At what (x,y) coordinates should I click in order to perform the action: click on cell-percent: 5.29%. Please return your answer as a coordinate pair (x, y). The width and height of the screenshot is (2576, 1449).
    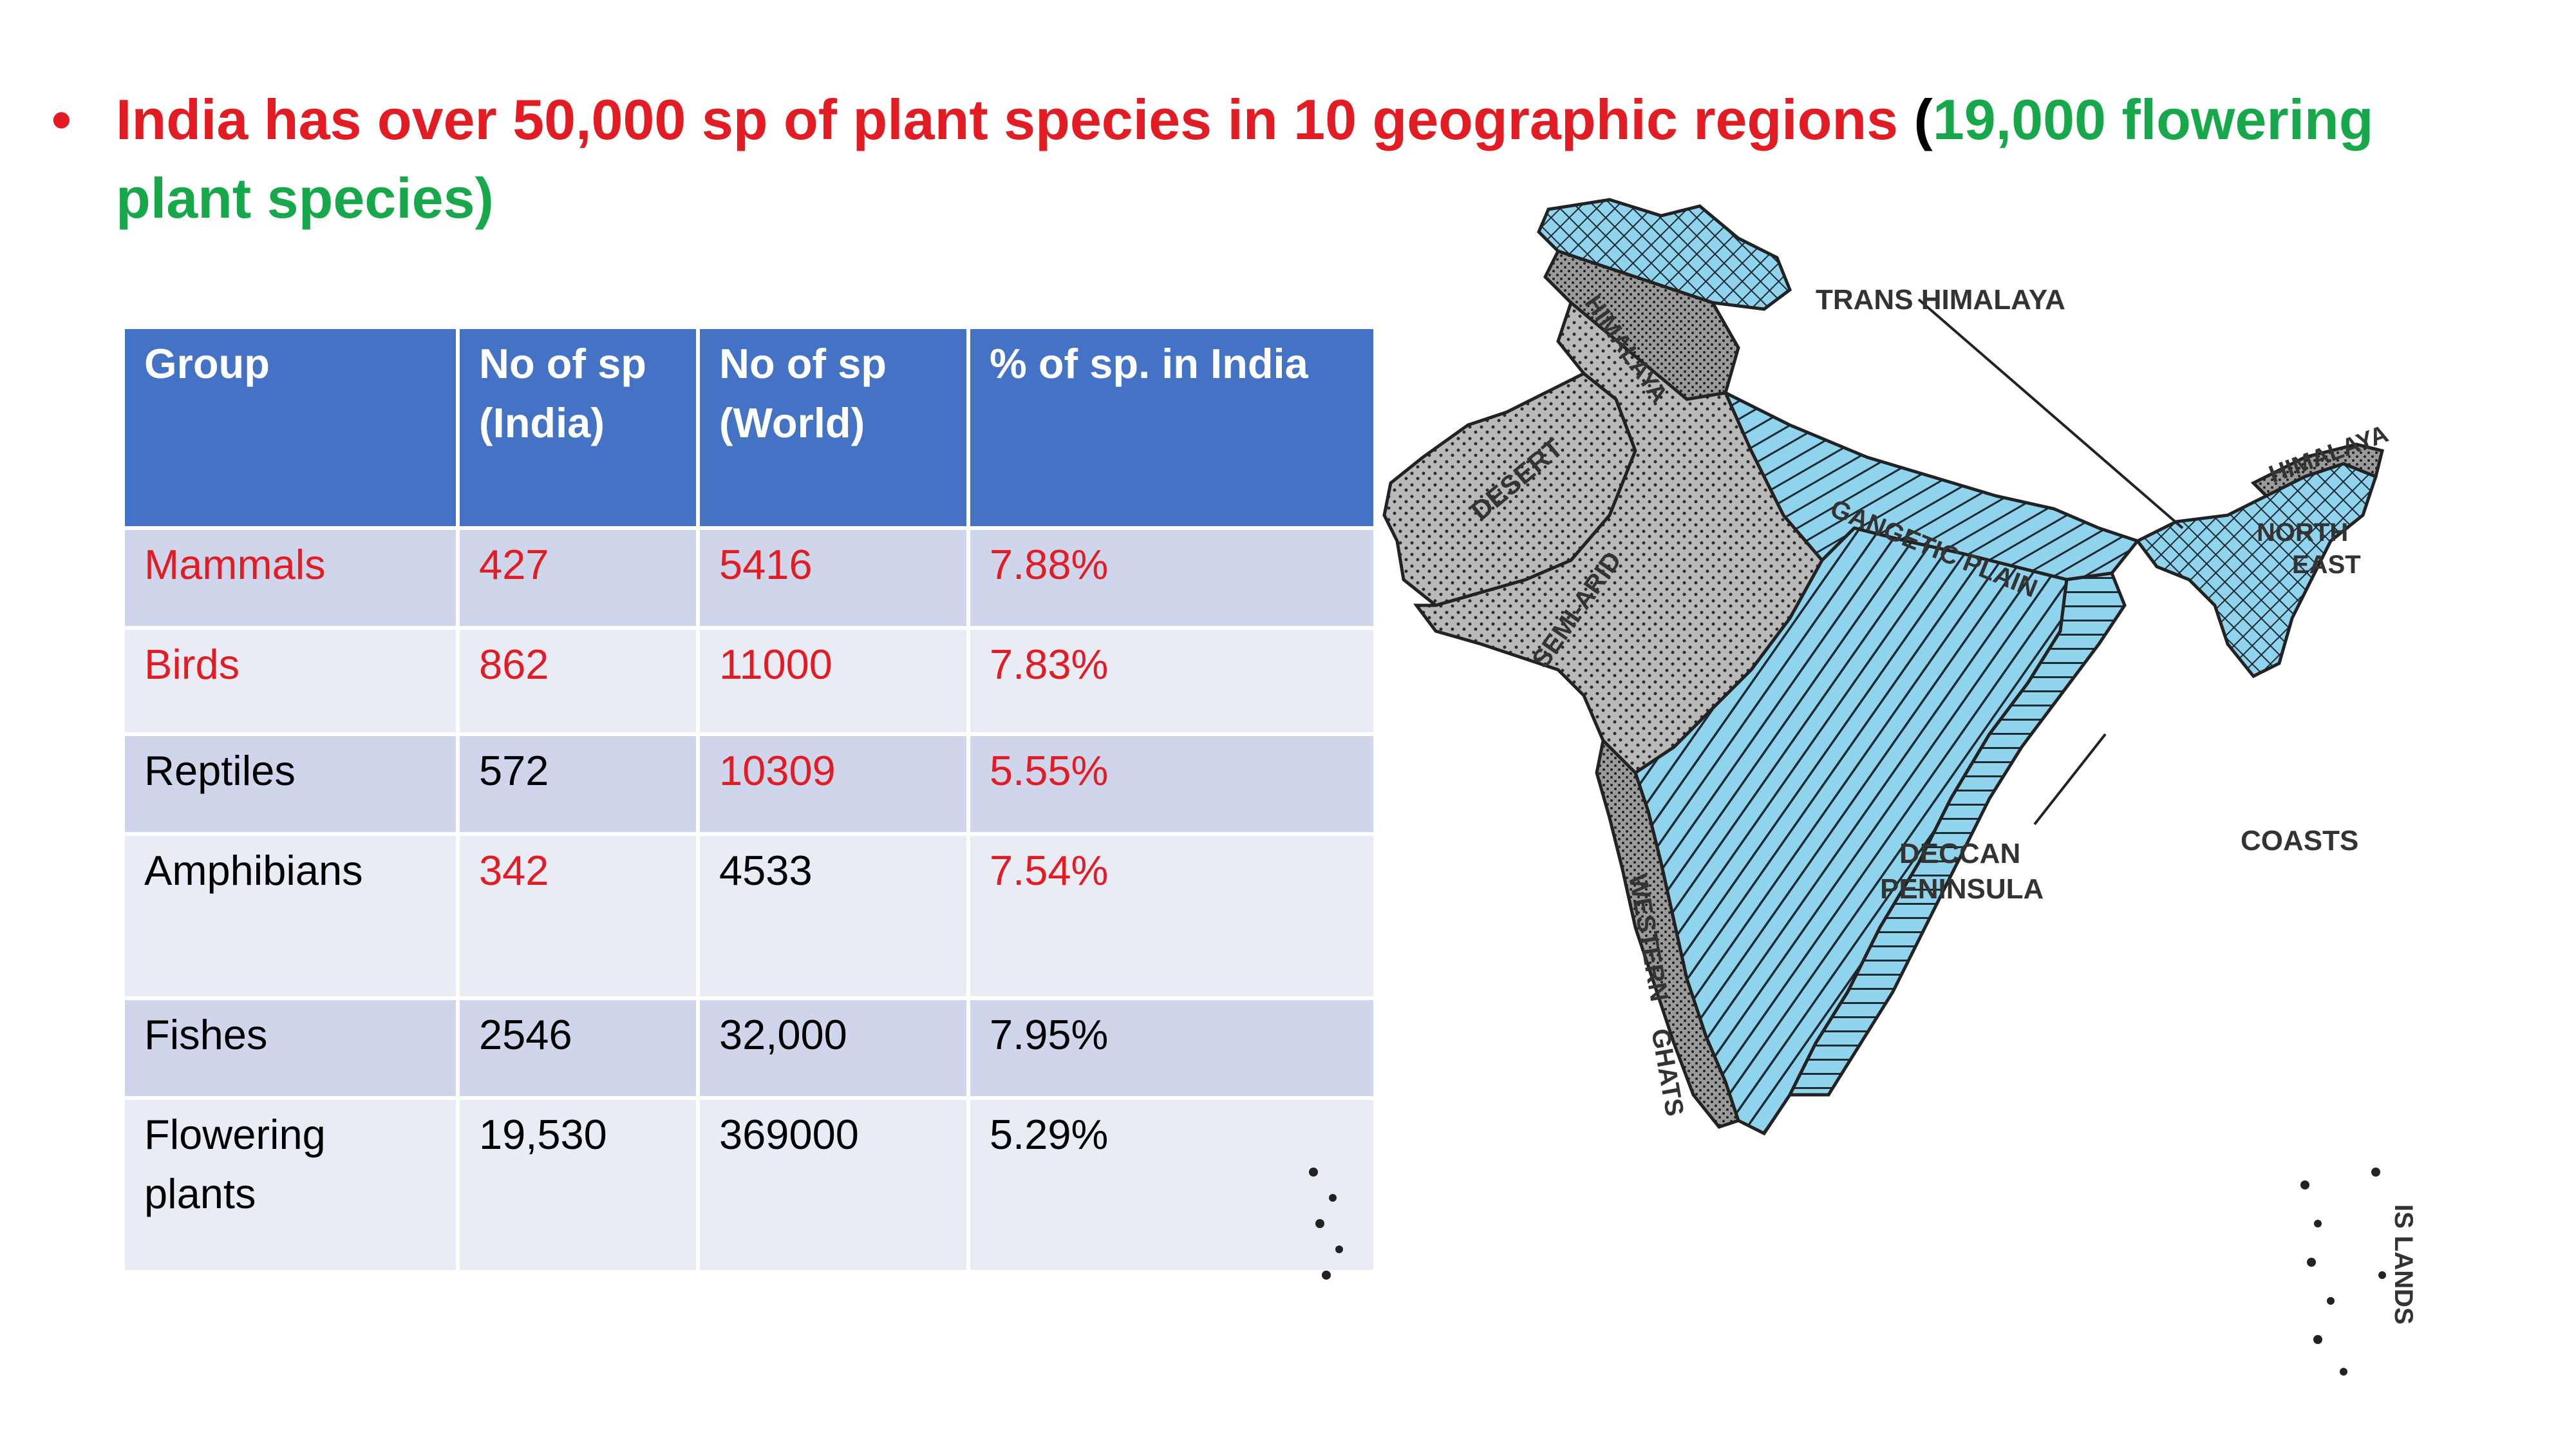
    Looking at the image, I should click on (1171, 1185).